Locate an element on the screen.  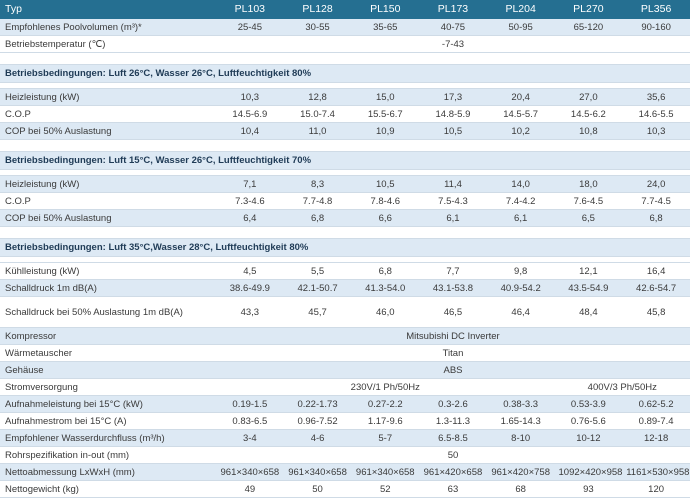
value-cell: 10,2 is located at coordinates (520, 131).